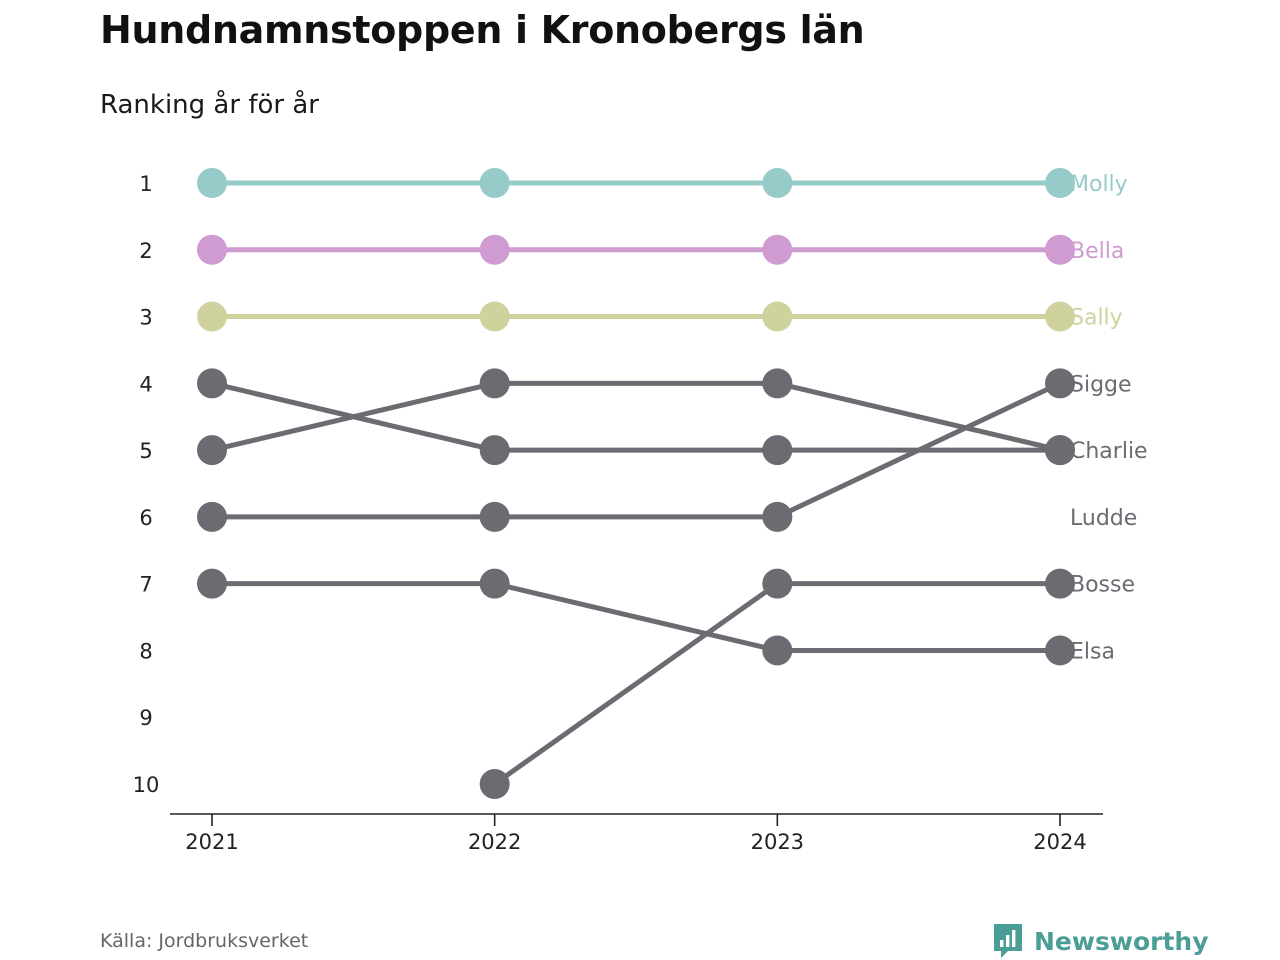 This screenshot has height=960, width=1280. I want to click on series-label-elsa: Elsa, so click(1092, 651).